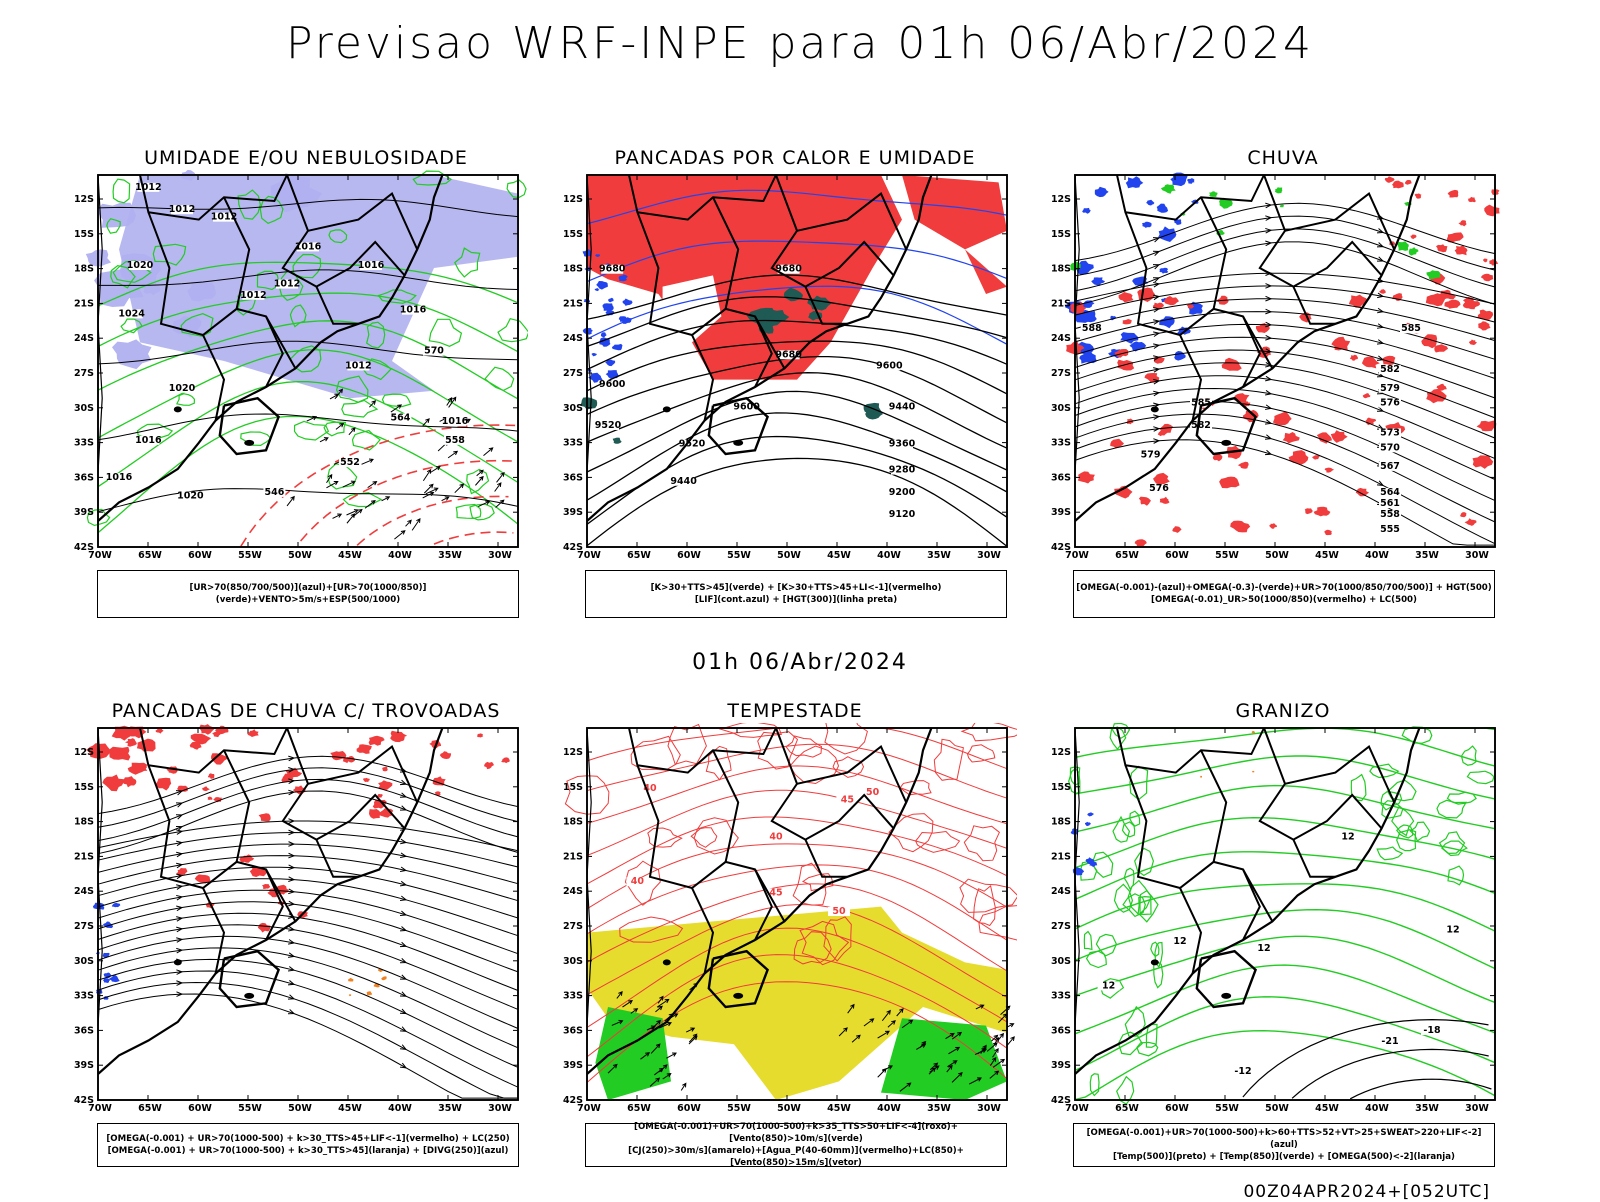  I want to click on contour-label: 1016, so click(119, 477).